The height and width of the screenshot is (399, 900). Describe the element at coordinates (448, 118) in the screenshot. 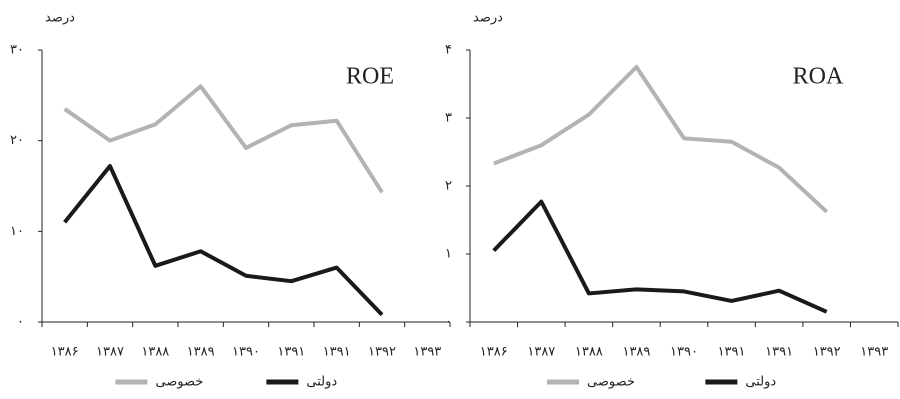

I see `y-tick-label: ۳` at that location.